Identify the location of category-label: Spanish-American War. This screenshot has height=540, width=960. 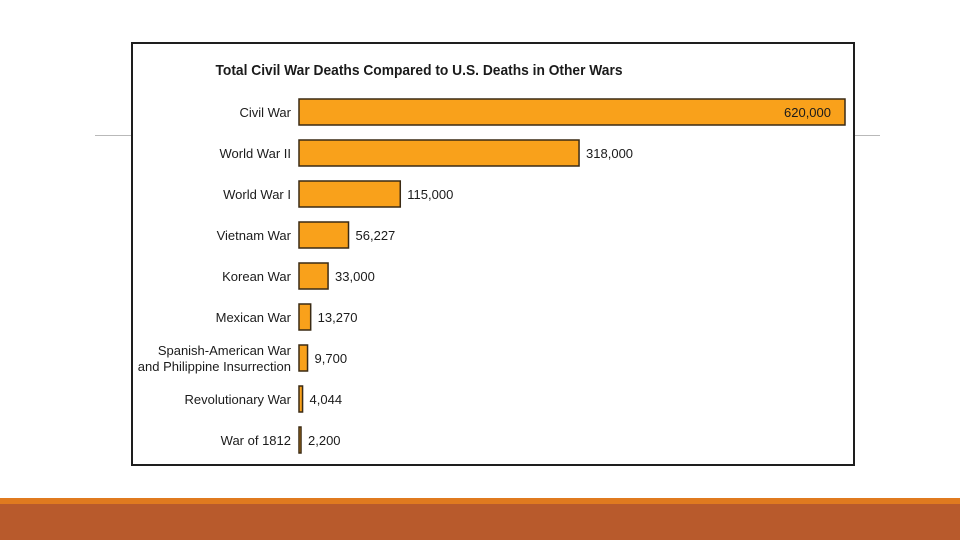
(225, 350).